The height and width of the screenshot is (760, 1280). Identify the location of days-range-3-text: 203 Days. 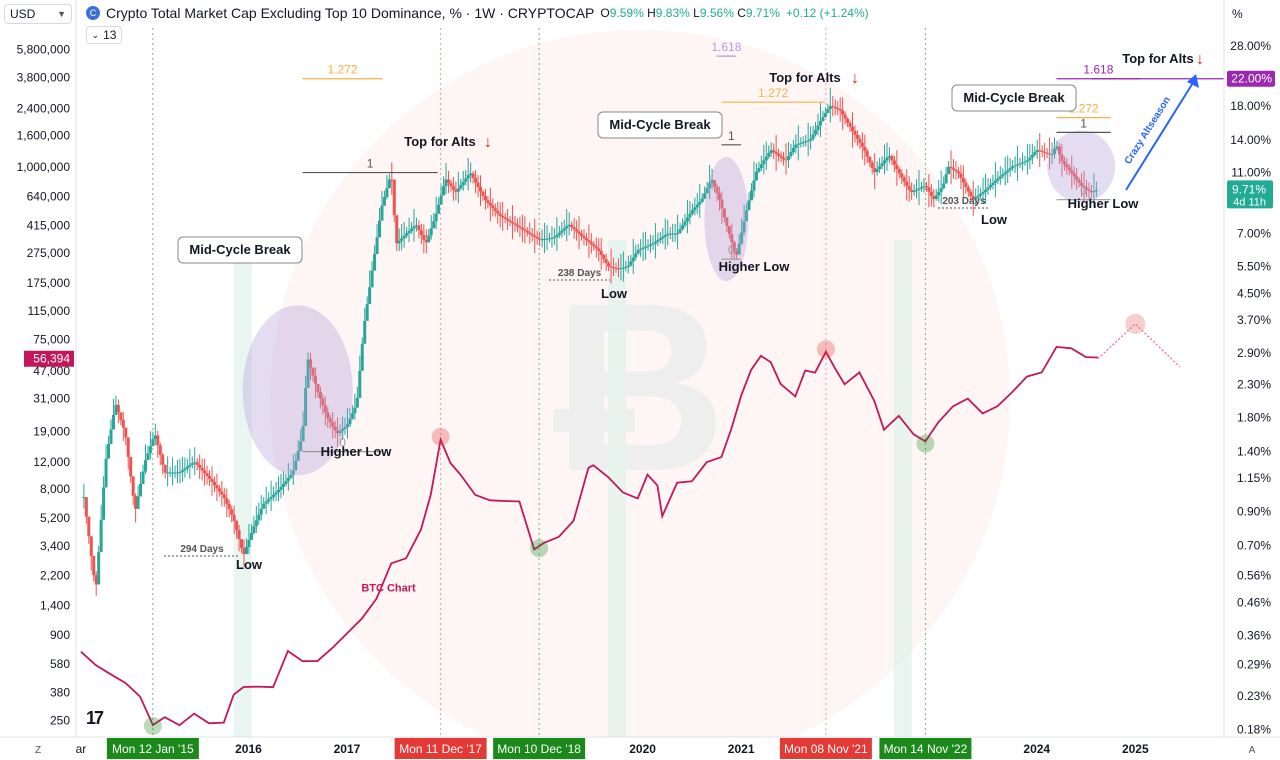
(964, 201).